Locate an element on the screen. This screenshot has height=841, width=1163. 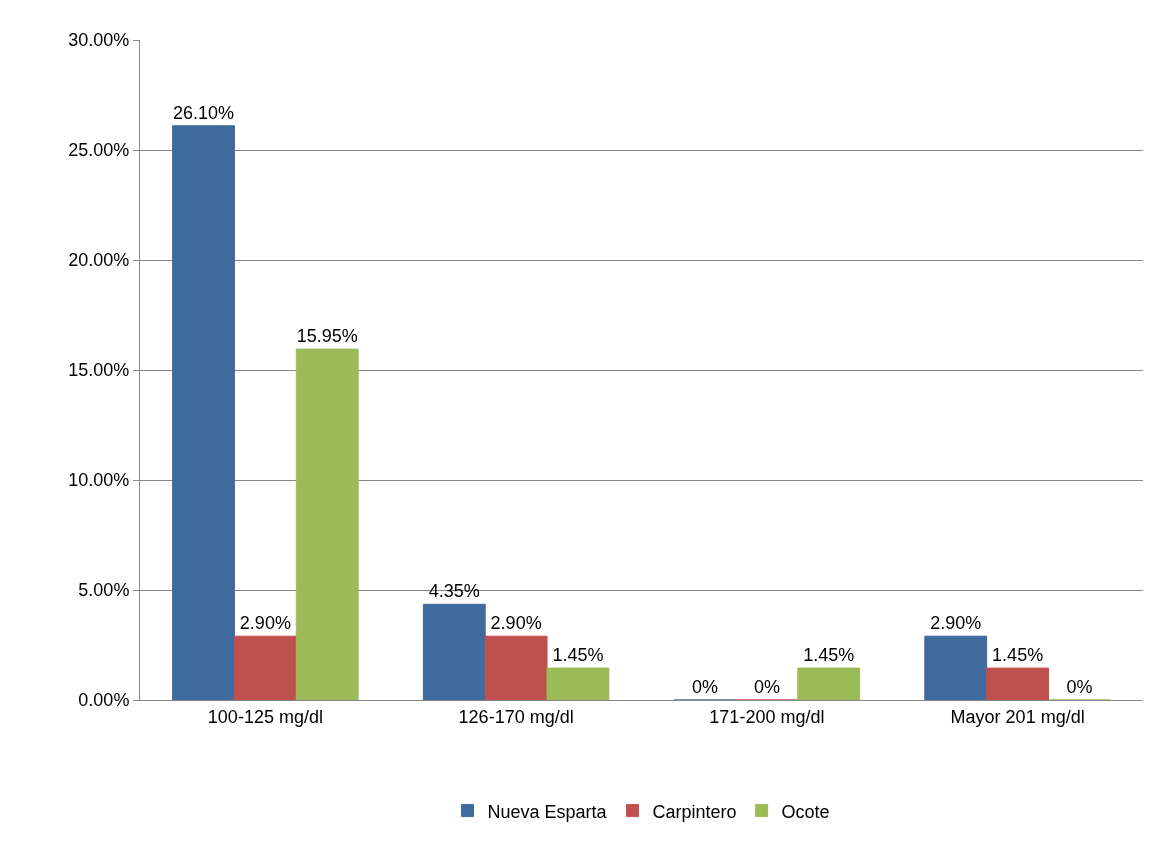
legend-label: Ocote is located at coordinates (805, 811).